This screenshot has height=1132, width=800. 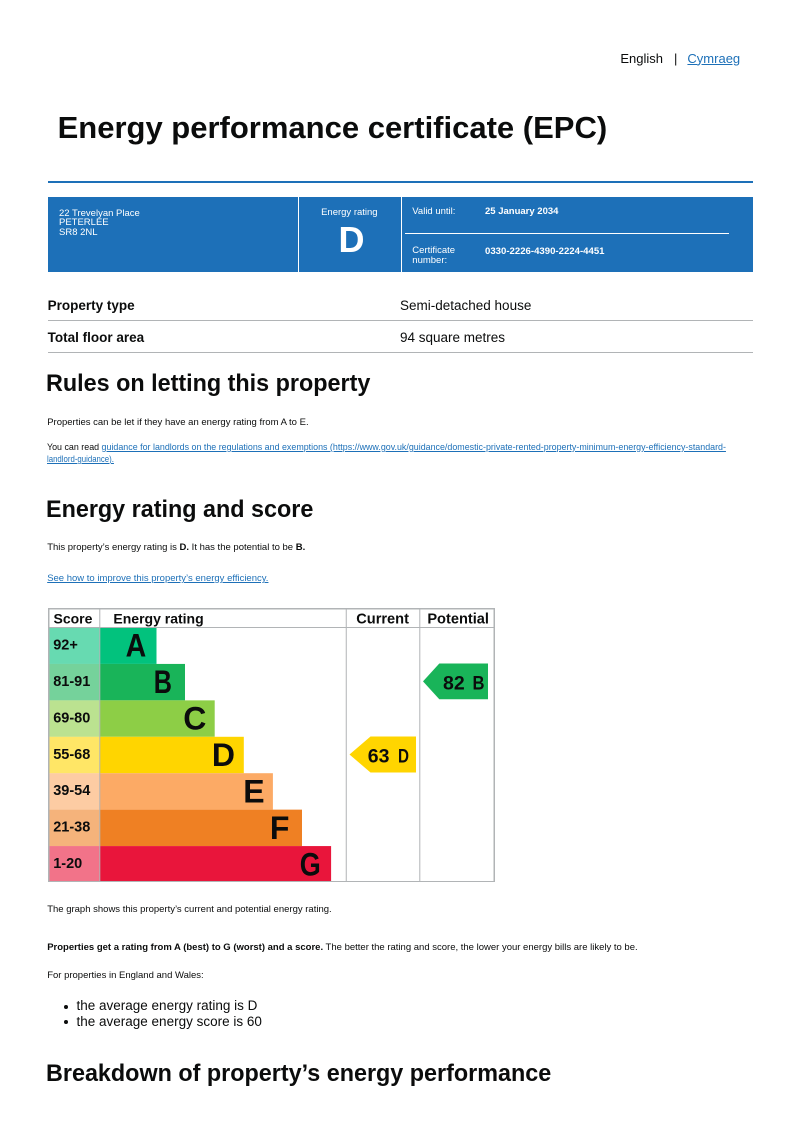 What do you see at coordinates (458, 619) in the screenshot?
I see `svg-text: Potential` at bounding box center [458, 619].